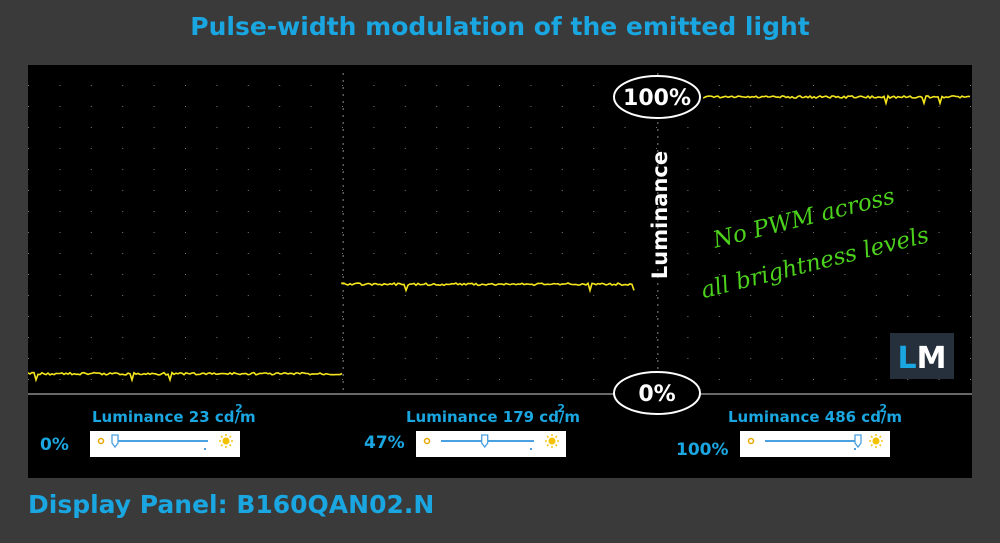  I want to click on sun-ray, so click(230, 436).